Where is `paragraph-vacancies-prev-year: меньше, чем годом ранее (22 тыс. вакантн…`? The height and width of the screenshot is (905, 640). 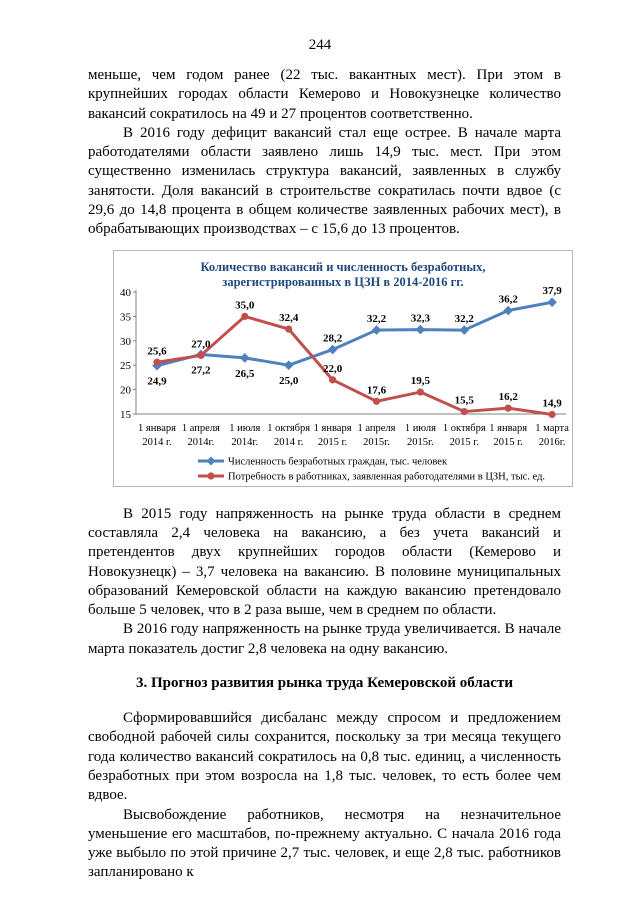 paragraph-vacancies-prev-year: меньше, чем годом ранее (22 тыс. вакантн… is located at coordinates (324, 94).